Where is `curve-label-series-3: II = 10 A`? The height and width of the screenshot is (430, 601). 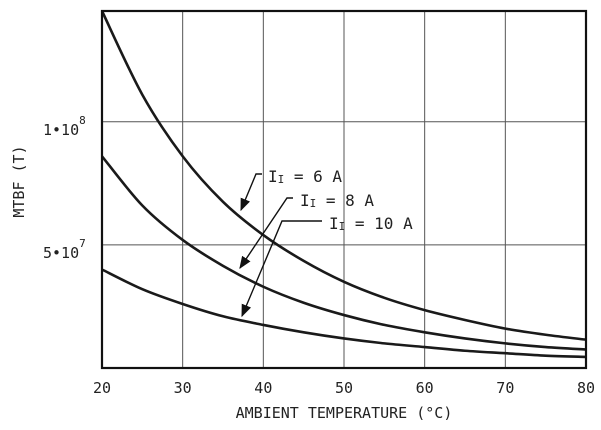 curve-label-series-3: II = 10 A is located at coordinates (371, 223).